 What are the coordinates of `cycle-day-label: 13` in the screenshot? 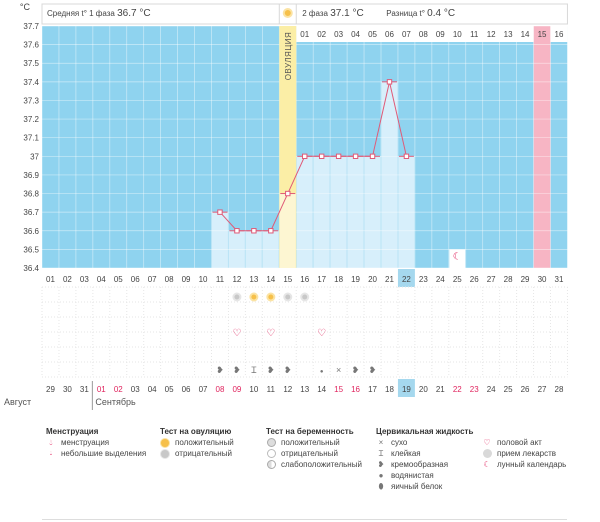 It's located at (253, 279).